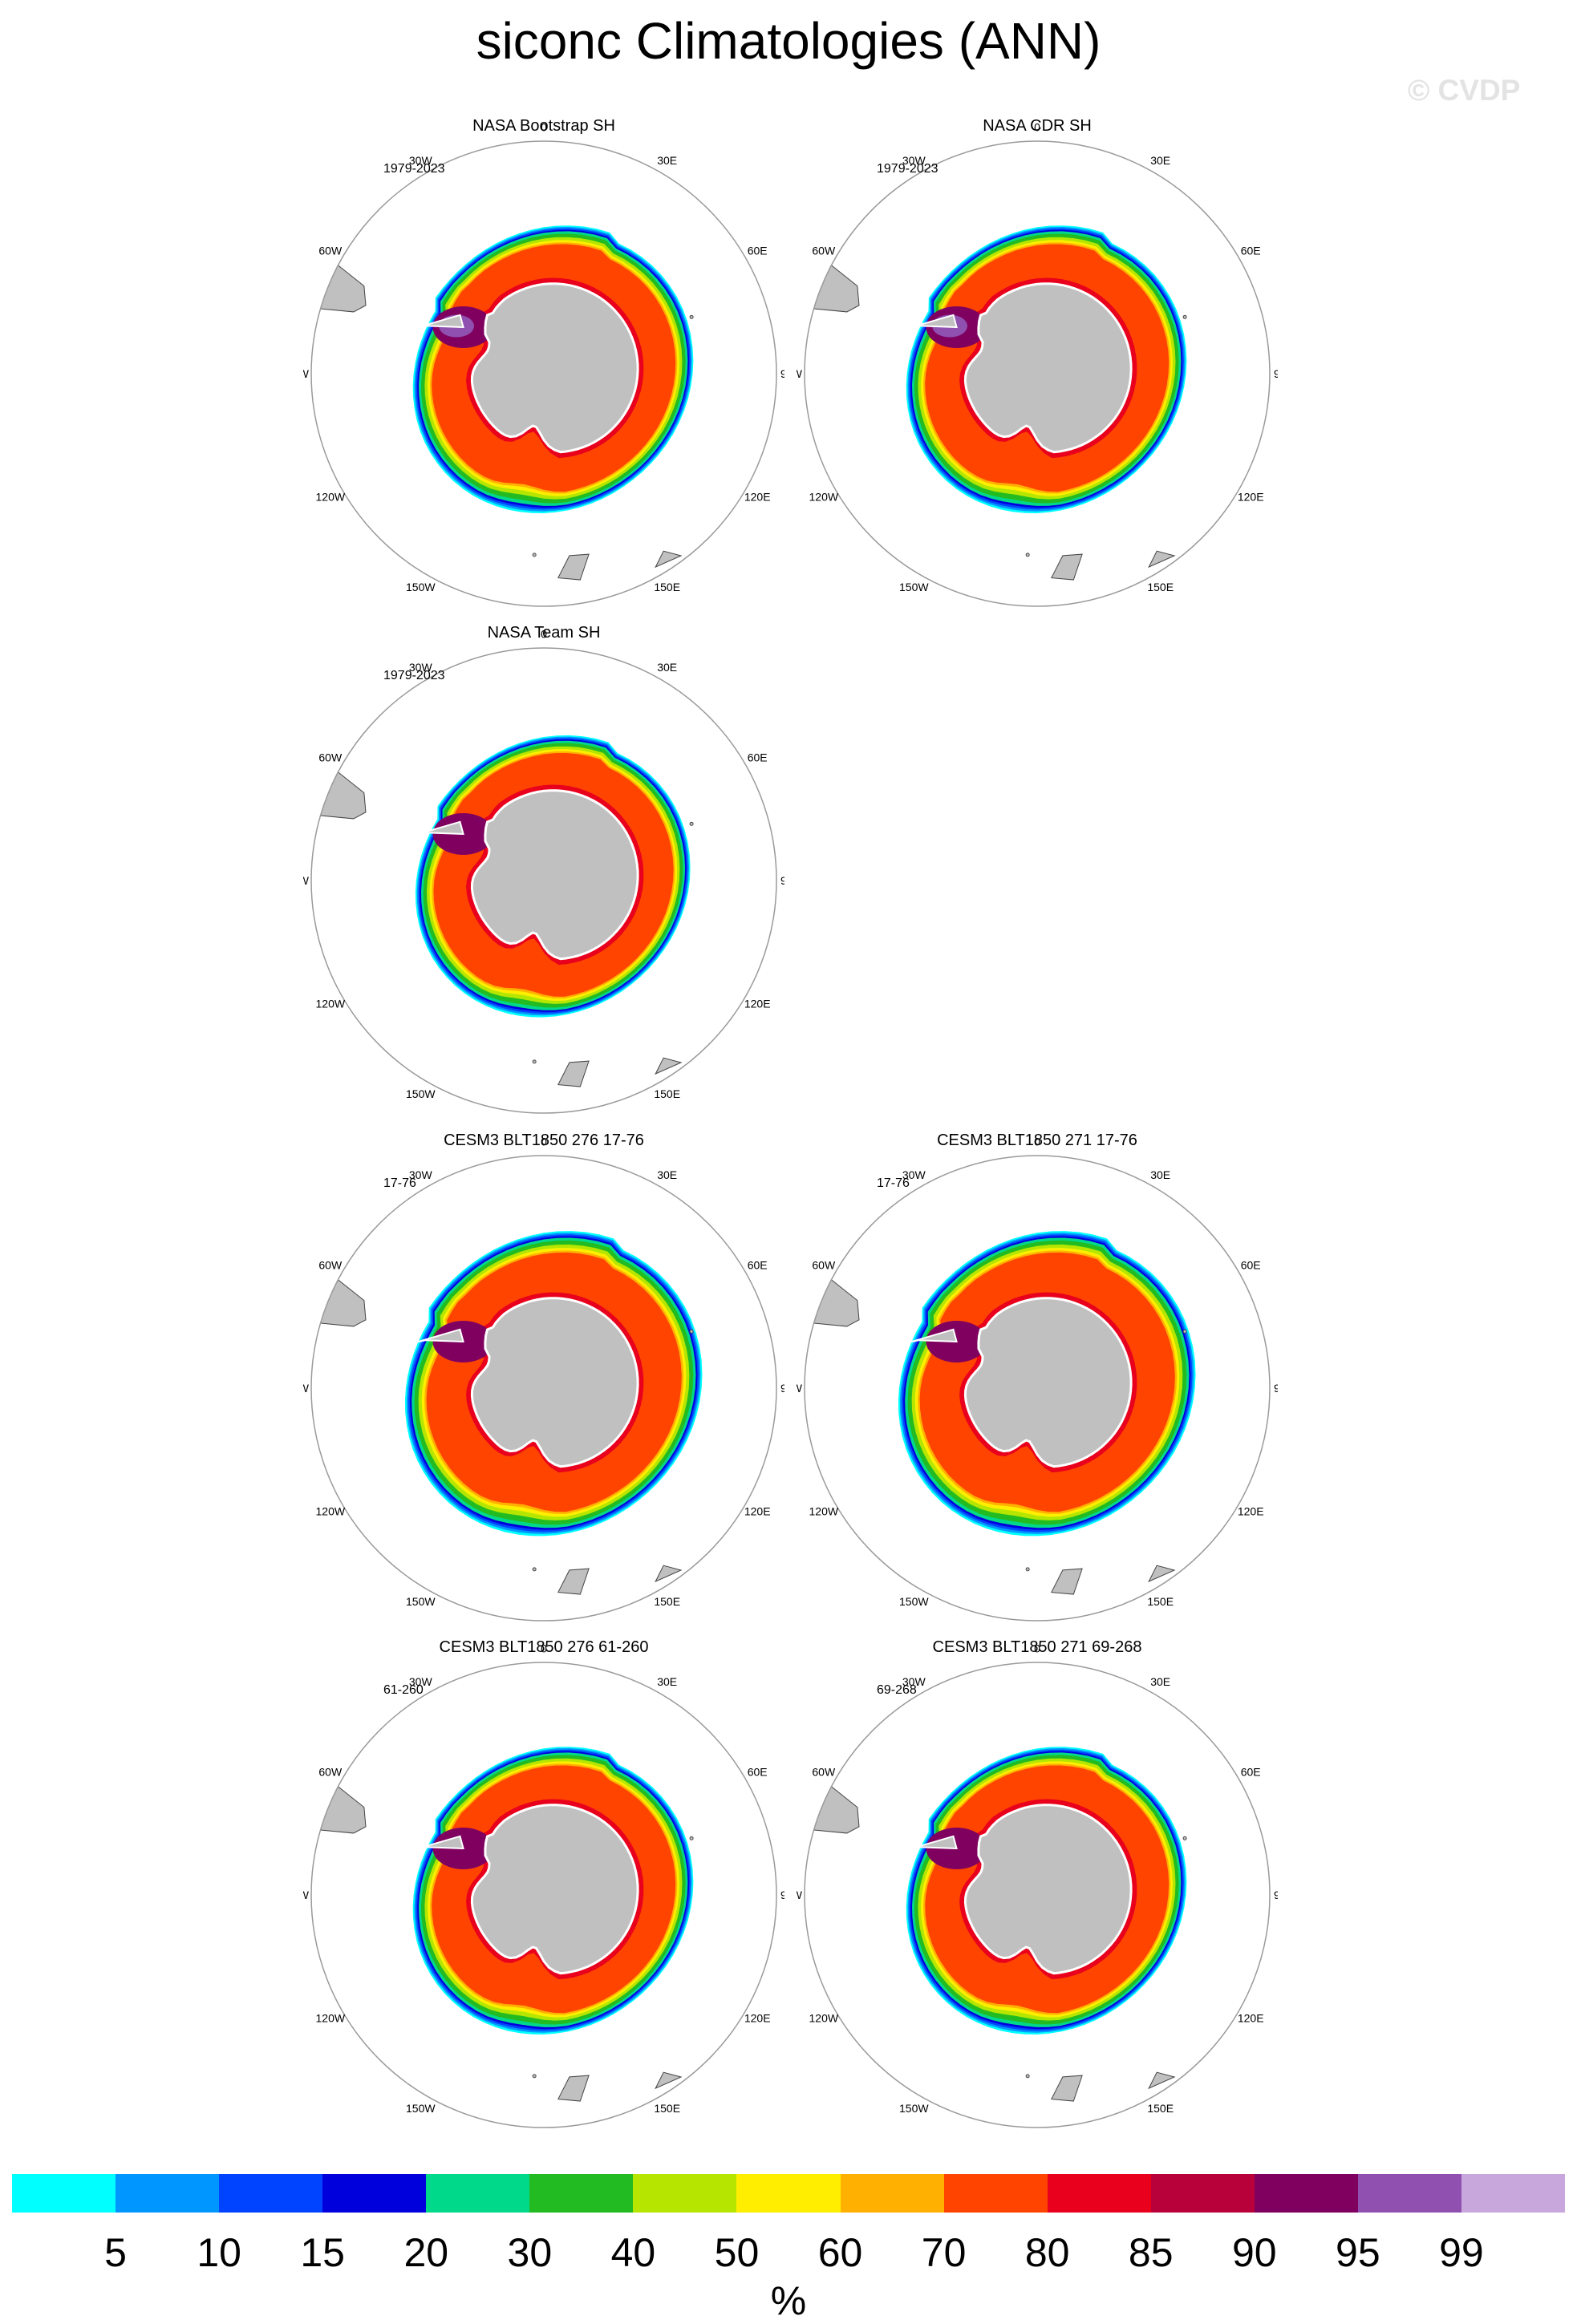  Describe the element at coordinates (1151, 2252) in the screenshot. I see `colorbar-tick-label: 85` at that location.